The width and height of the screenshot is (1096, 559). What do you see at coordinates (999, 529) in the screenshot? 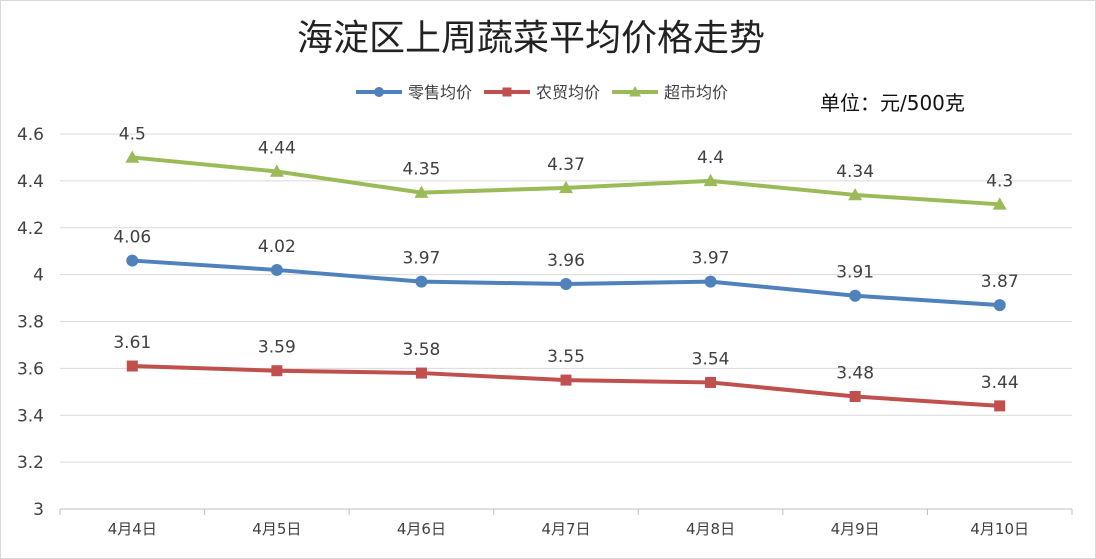
I see `x-tick-label: 4月10日` at bounding box center [999, 529].